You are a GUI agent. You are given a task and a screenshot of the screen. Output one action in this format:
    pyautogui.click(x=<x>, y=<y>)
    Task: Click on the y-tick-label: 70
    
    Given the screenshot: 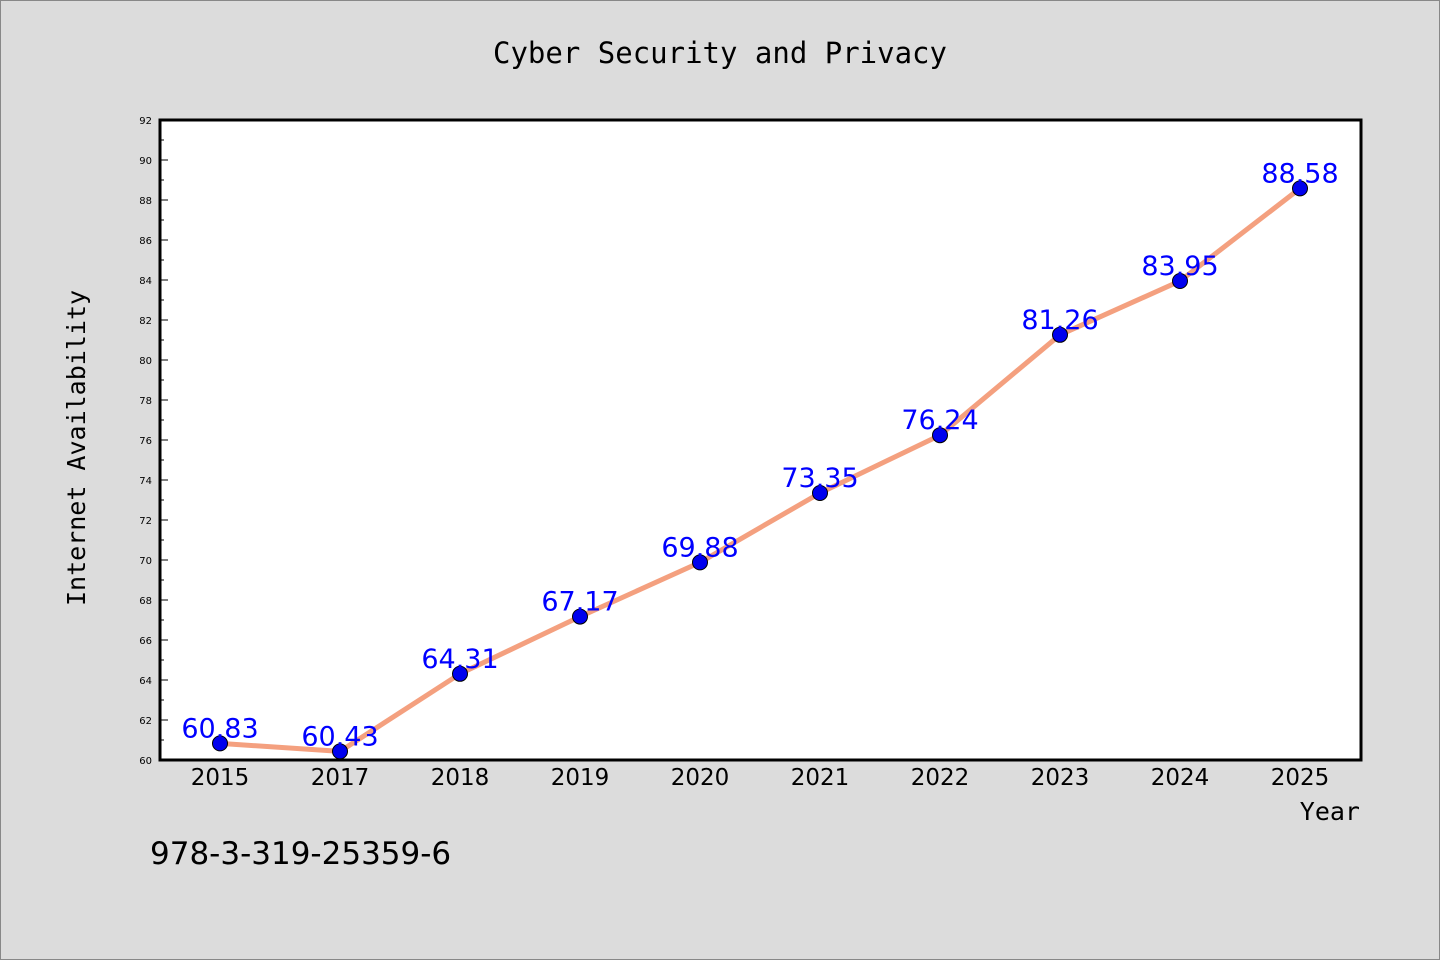 What is the action you would take?
    pyautogui.click(x=145, y=561)
    